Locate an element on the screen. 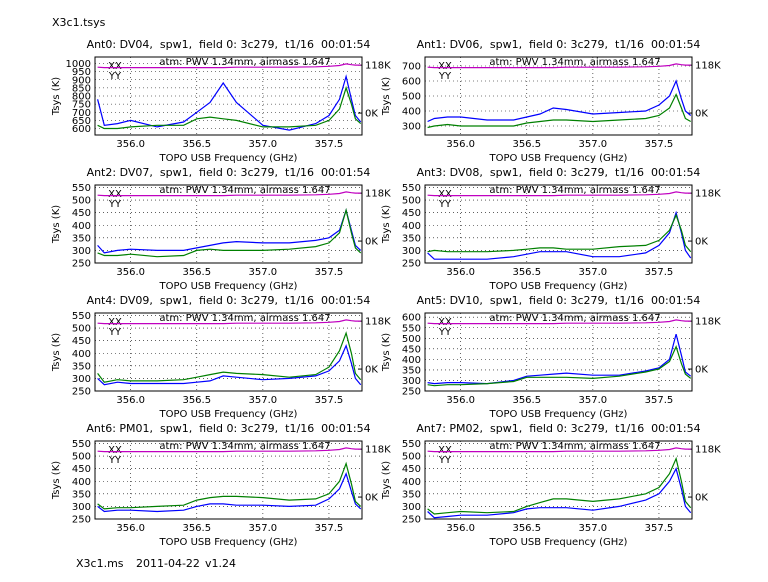 The width and height of the screenshot is (768, 582). y-tick-label: 550 is located at coordinates (411, 328).